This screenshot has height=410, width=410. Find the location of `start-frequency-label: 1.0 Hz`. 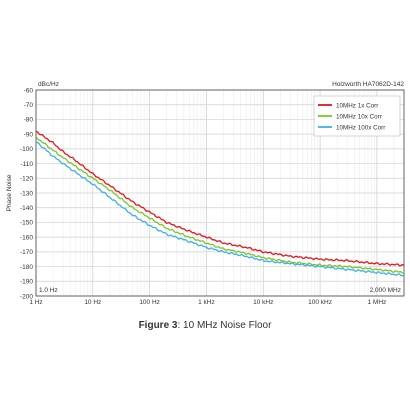

start-frequency-label: 1.0 Hz is located at coordinates (48, 290).